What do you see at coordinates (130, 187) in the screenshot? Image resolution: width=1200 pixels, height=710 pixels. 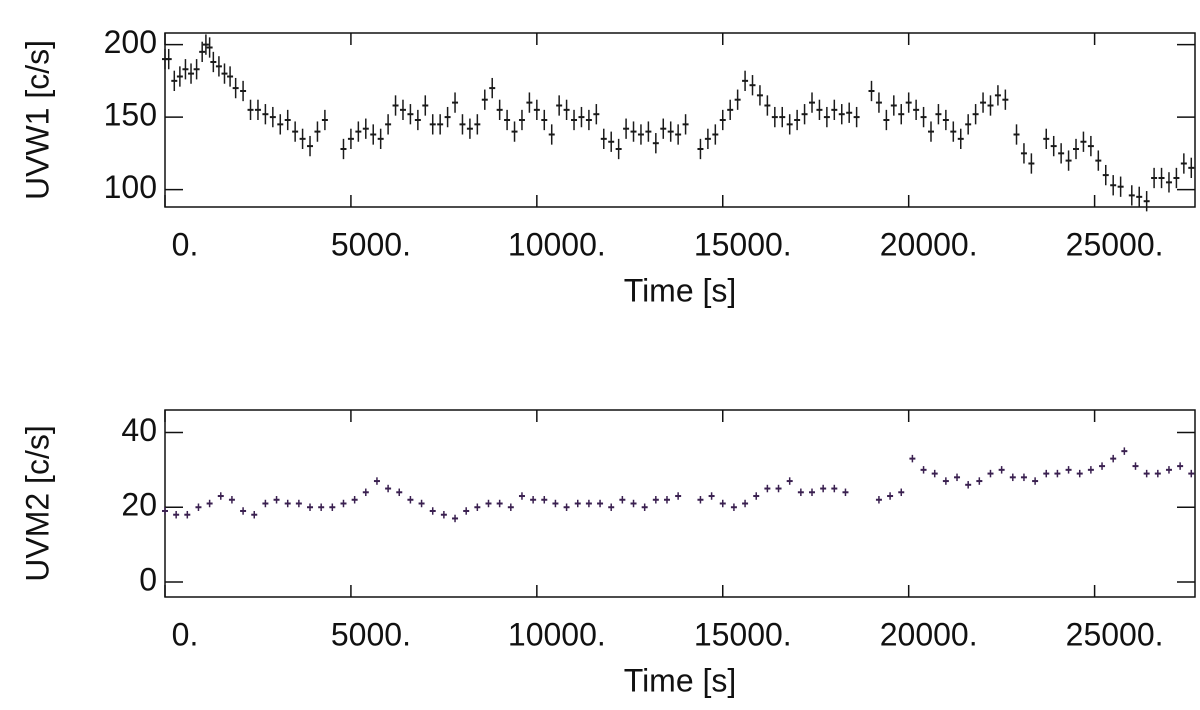 I see `y-tick-label: 100` at bounding box center [130, 187].